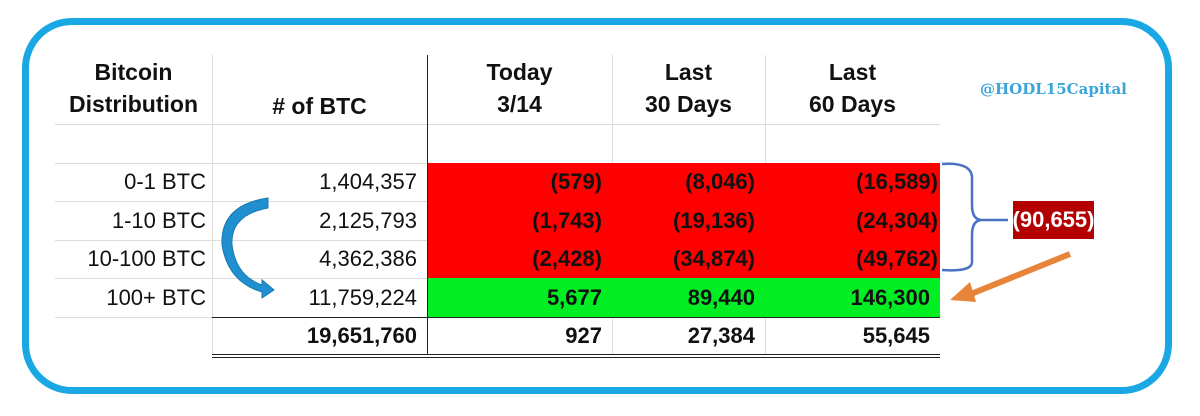 This screenshot has height=416, width=1200. What do you see at coordinates (576, 354) in the screenshot?
I see `double-underline-top` at bounding box center [576, 354].